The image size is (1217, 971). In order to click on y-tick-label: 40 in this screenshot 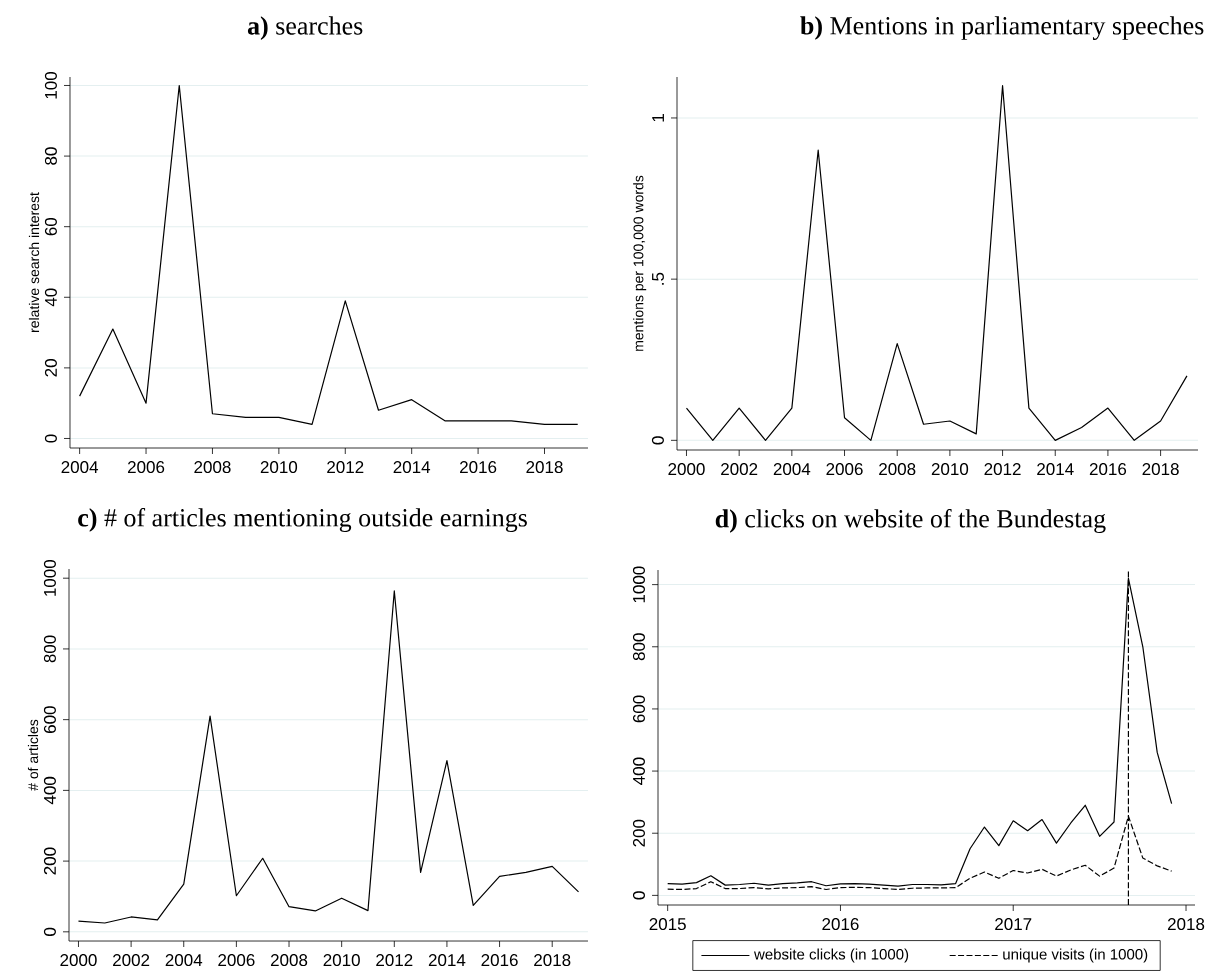, I will do `click(50, 297)`.